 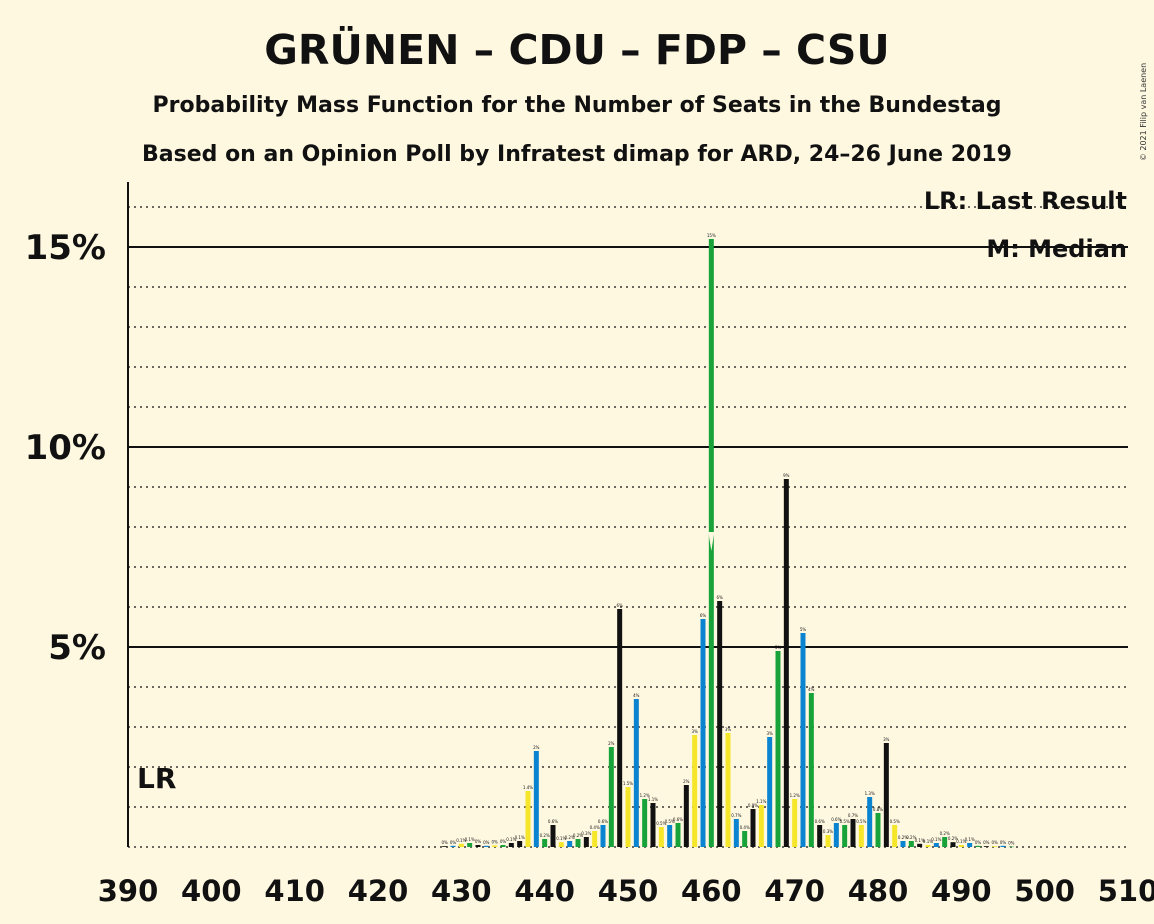 What do you see at coordinates (586, 833) in the screenshot?
I see `bar-value-label: 0.3%` at bounding box center [586, 833].